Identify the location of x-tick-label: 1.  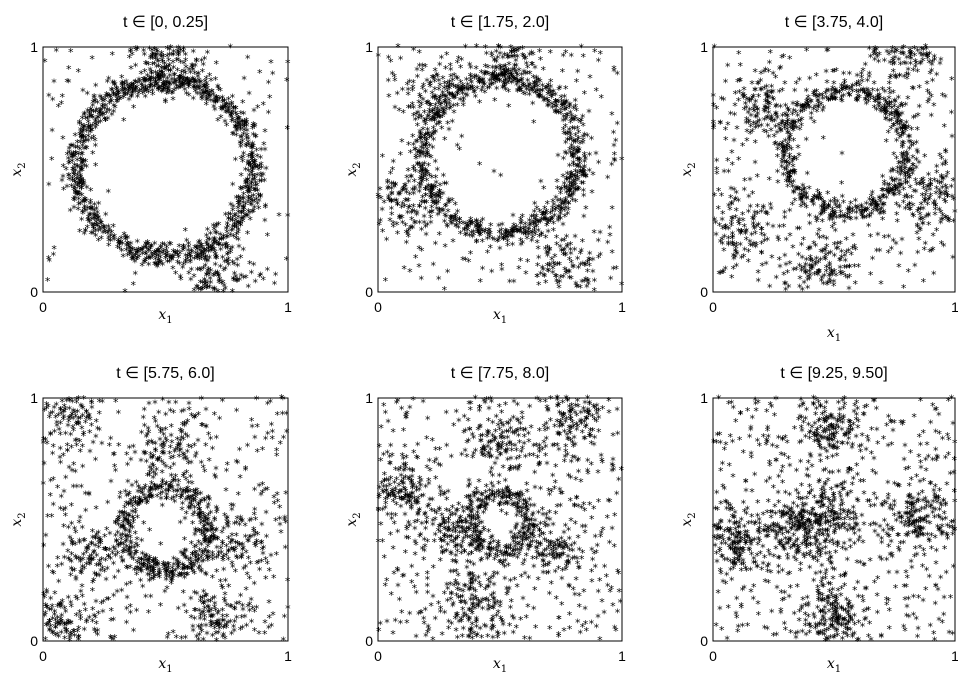
(954, 307).